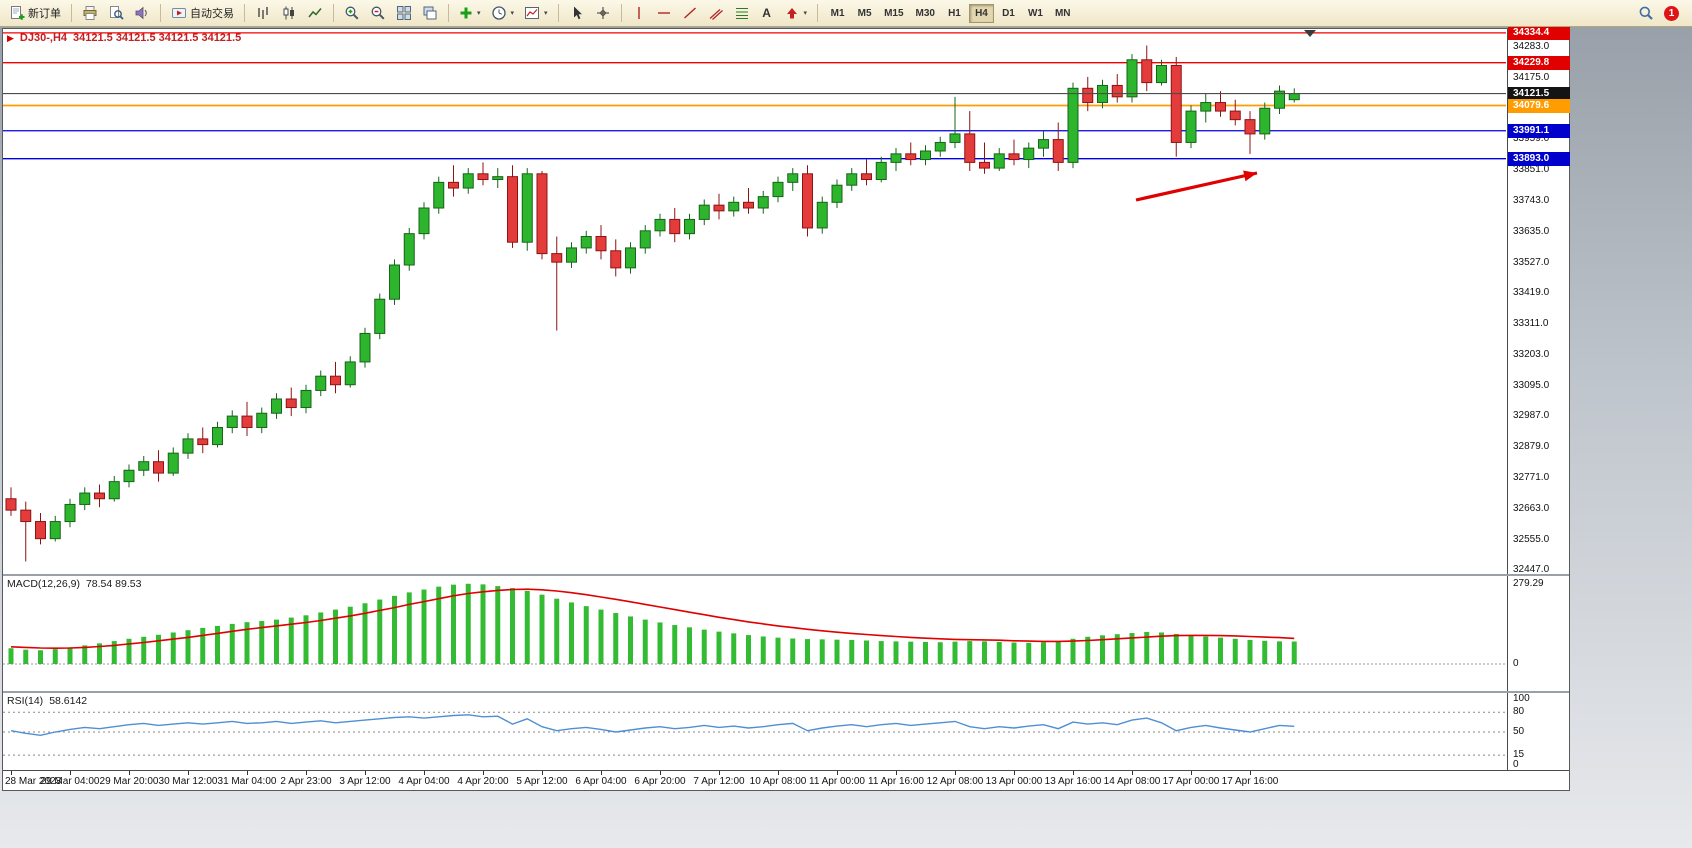 The image size is (1692, 848). I want to click on price-tick: 32879.0, so click(1531, 447).